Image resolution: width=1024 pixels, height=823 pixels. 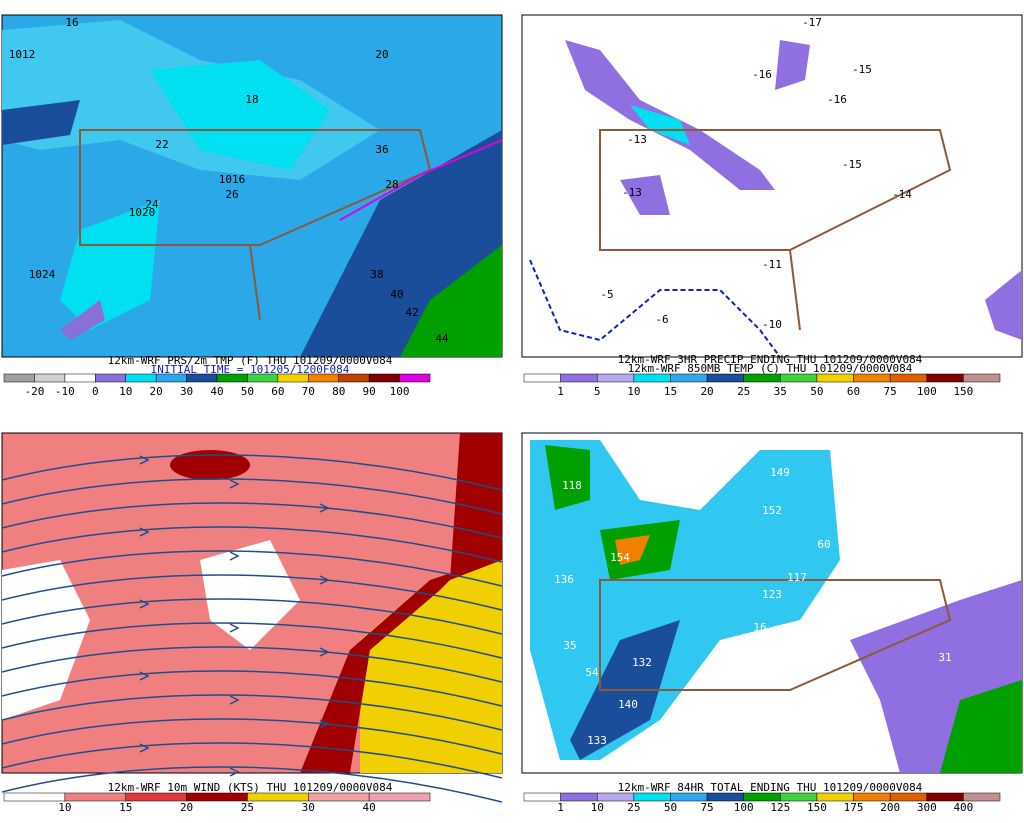 What do you see at coordinates (381, 149) in the screenshot?
I see `map-label: 36` at bounding box center [381, 149].